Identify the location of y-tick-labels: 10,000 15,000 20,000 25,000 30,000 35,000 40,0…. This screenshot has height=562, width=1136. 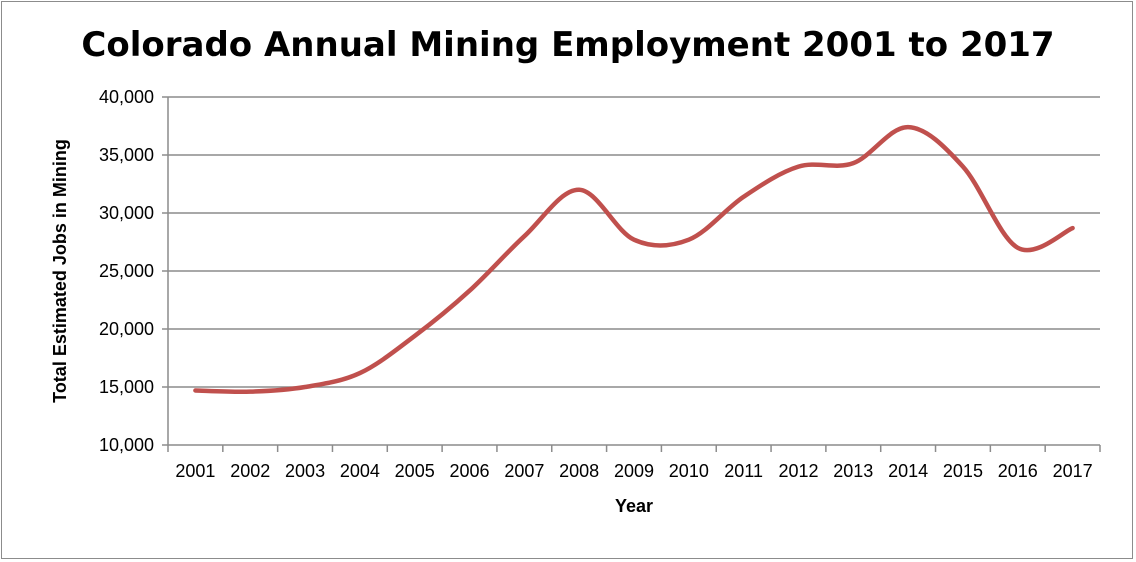
(126, 271).